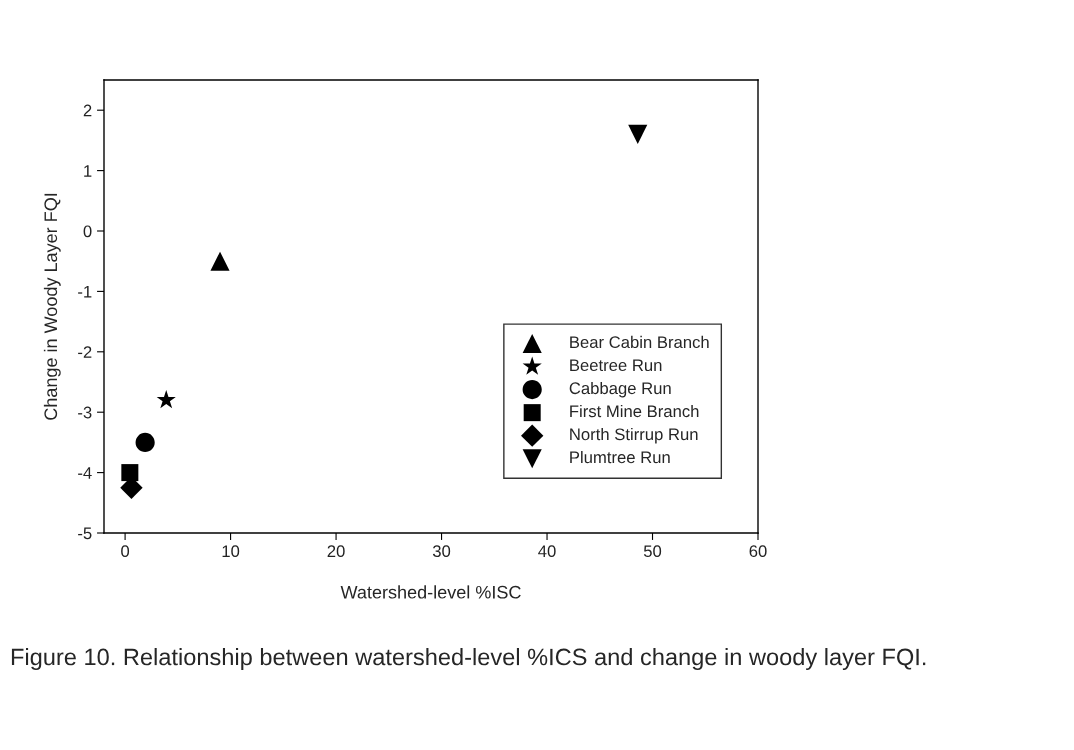 This screenshot has width=1074, height=750. What do you see at coordinates (634, 411) in the screenshot?
I see `legend-label: First Mine Branch` at bounding box center [634, 411].